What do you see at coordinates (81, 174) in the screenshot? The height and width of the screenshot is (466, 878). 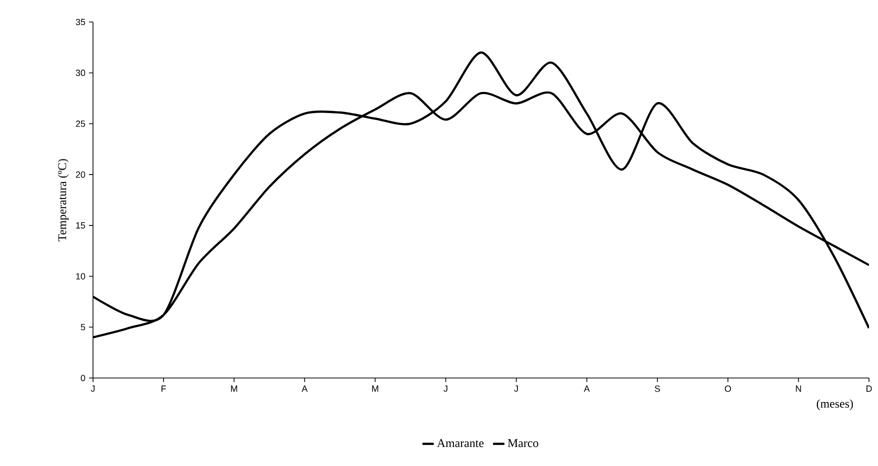 I see `y-tick-label: 20` at bounding box center [81, 174].